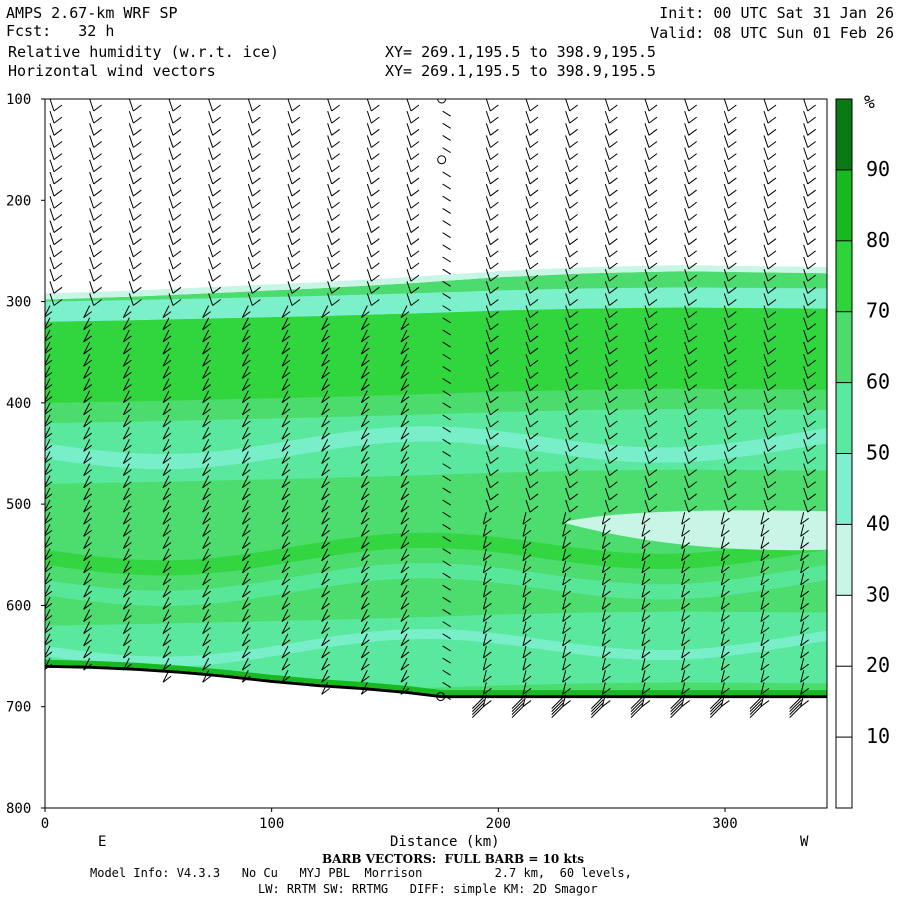  What do you see at coordinates (436, 677) in the screenshot?
I see `surface-moist-band` at bounding box center [436, 677].